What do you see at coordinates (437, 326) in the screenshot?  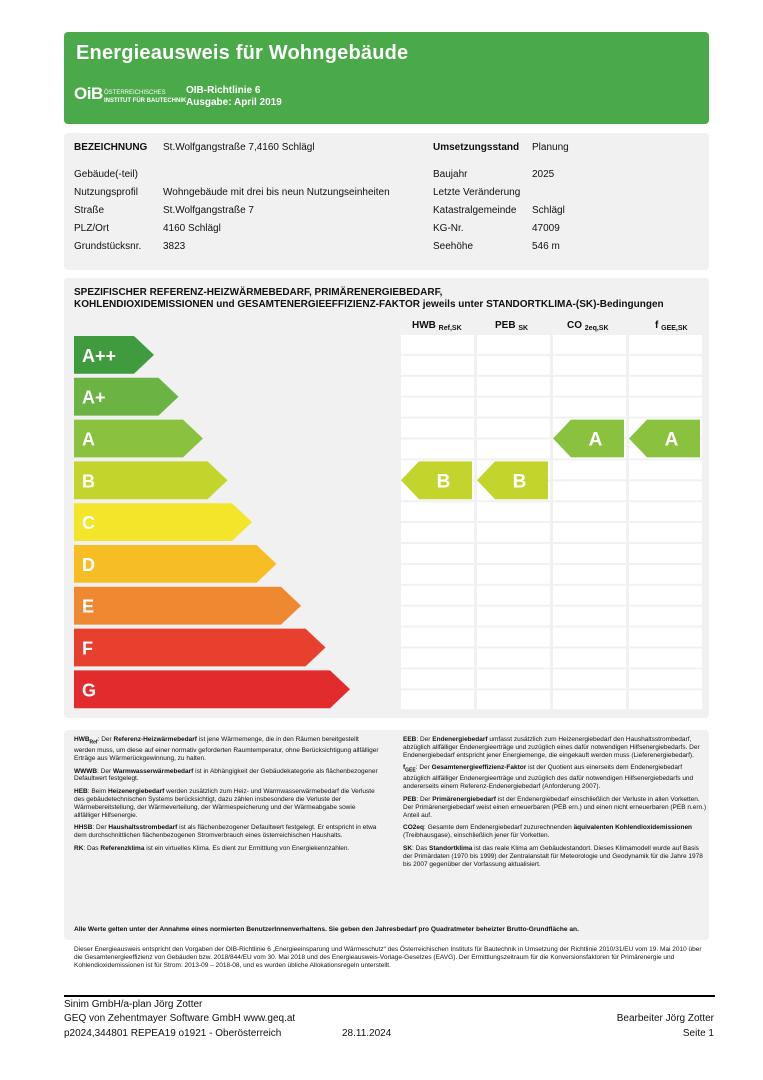 I see `col-header-hwb: HWB Ref,SK` at bounding box center [437, 326].